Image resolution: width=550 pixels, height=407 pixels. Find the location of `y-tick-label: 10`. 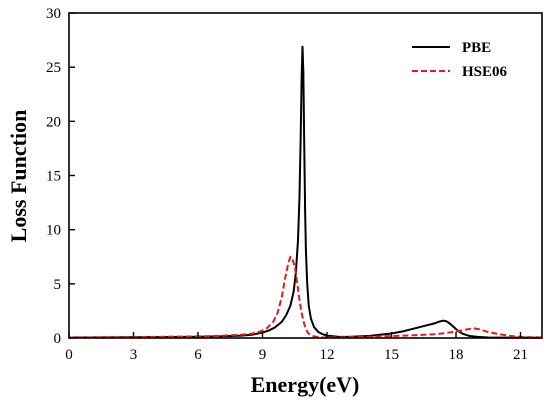

y-tick-label: 10 is located at coordinates (53, 231).